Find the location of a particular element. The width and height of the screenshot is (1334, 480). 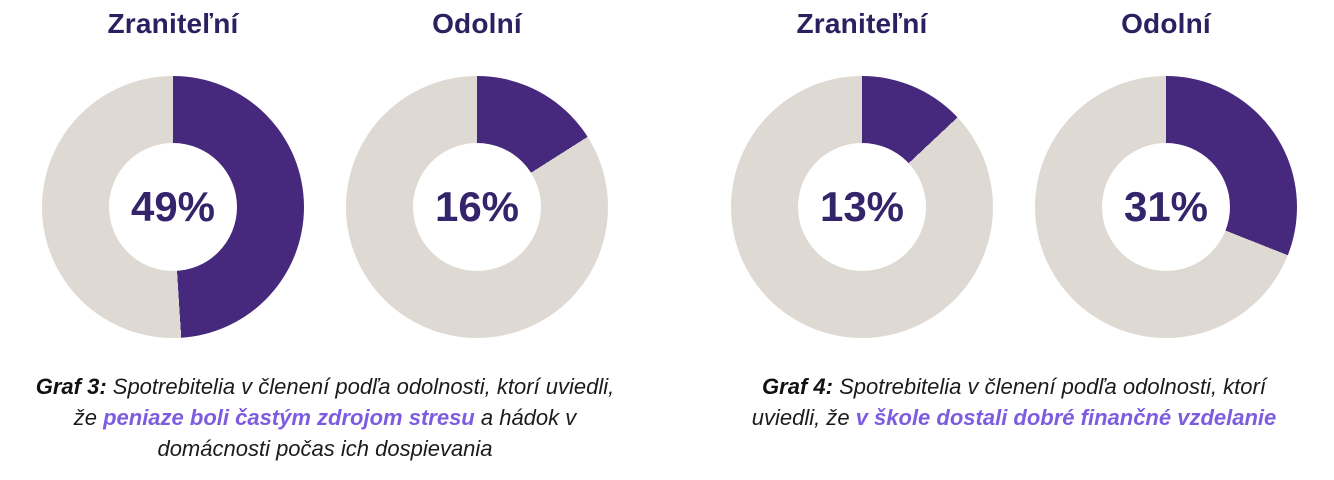

donut-chart-graf3-zranitelni: Zraniteľní 49% is located at coordinates (173, 173).